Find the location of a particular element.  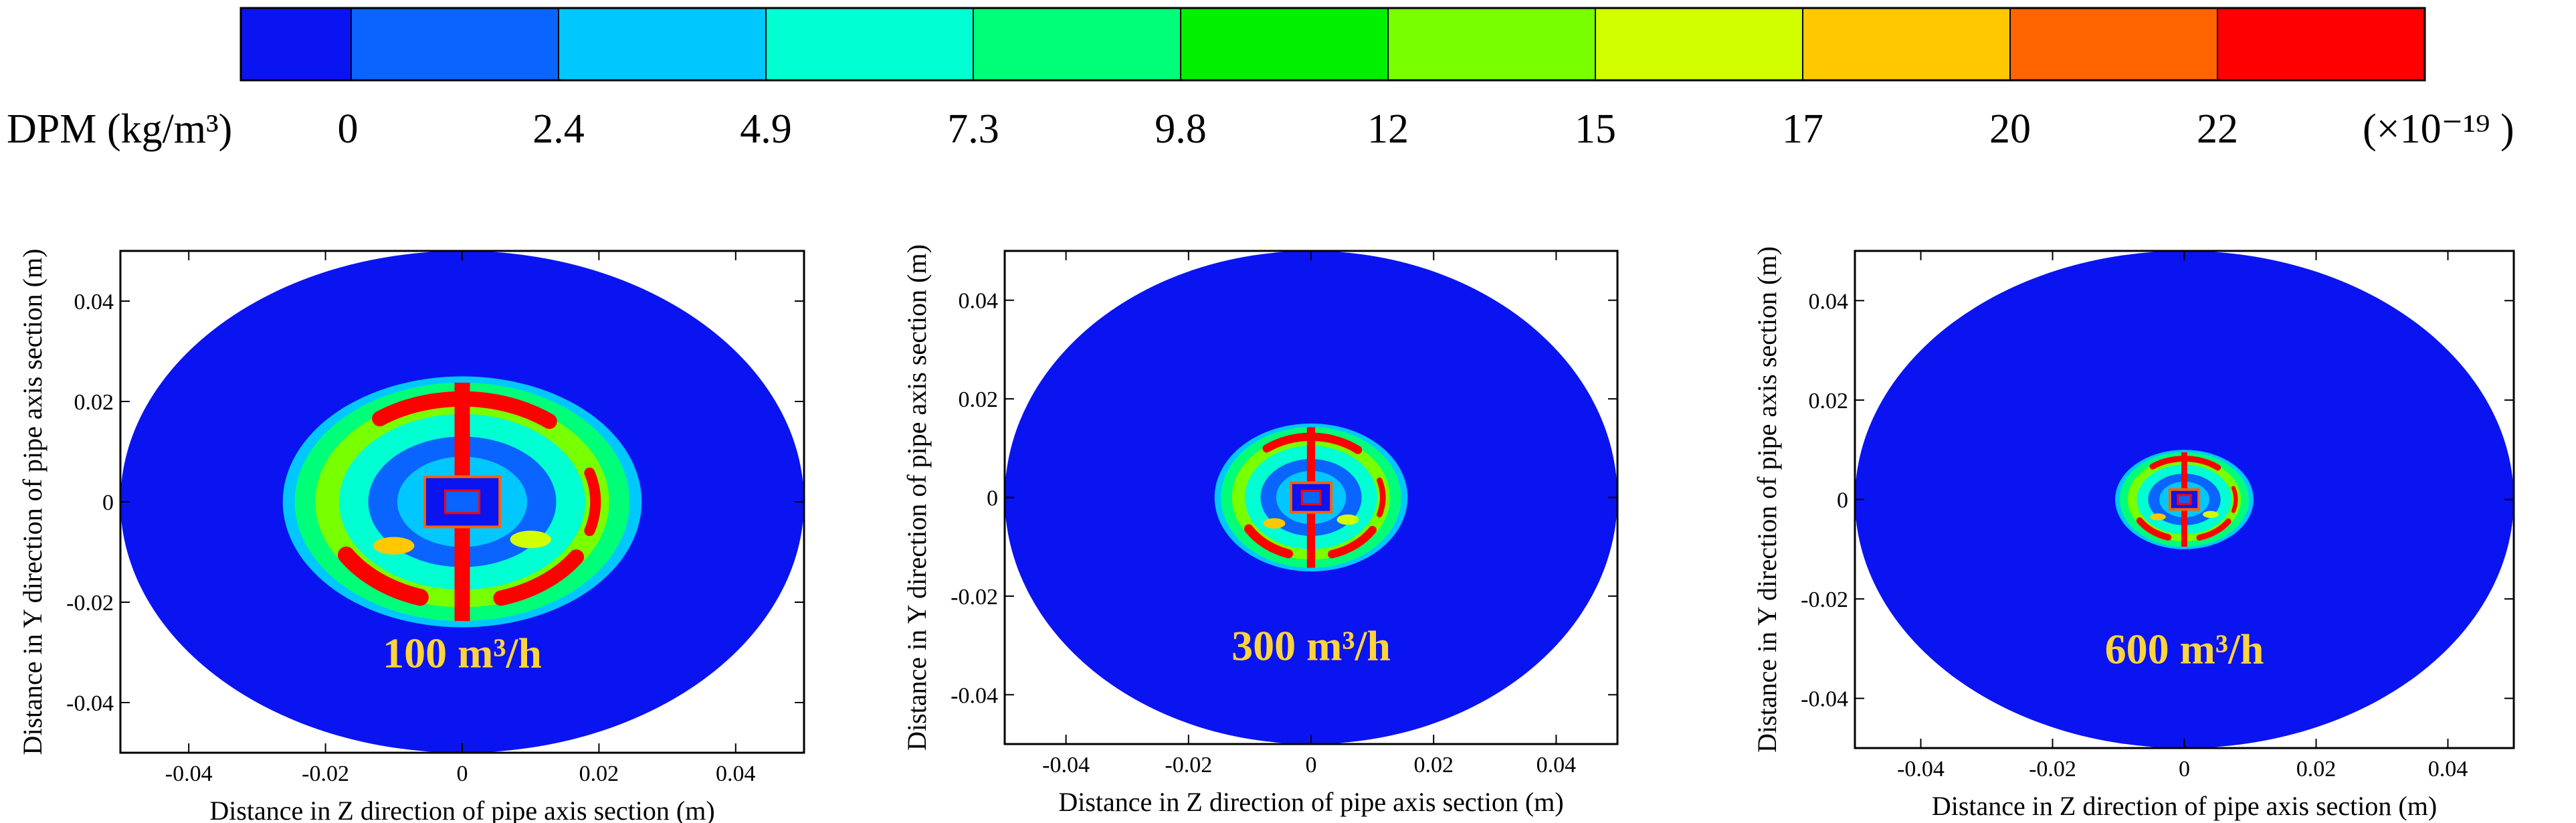

colorbar-tick-label: 15 is located at coordinates (1595, 129).